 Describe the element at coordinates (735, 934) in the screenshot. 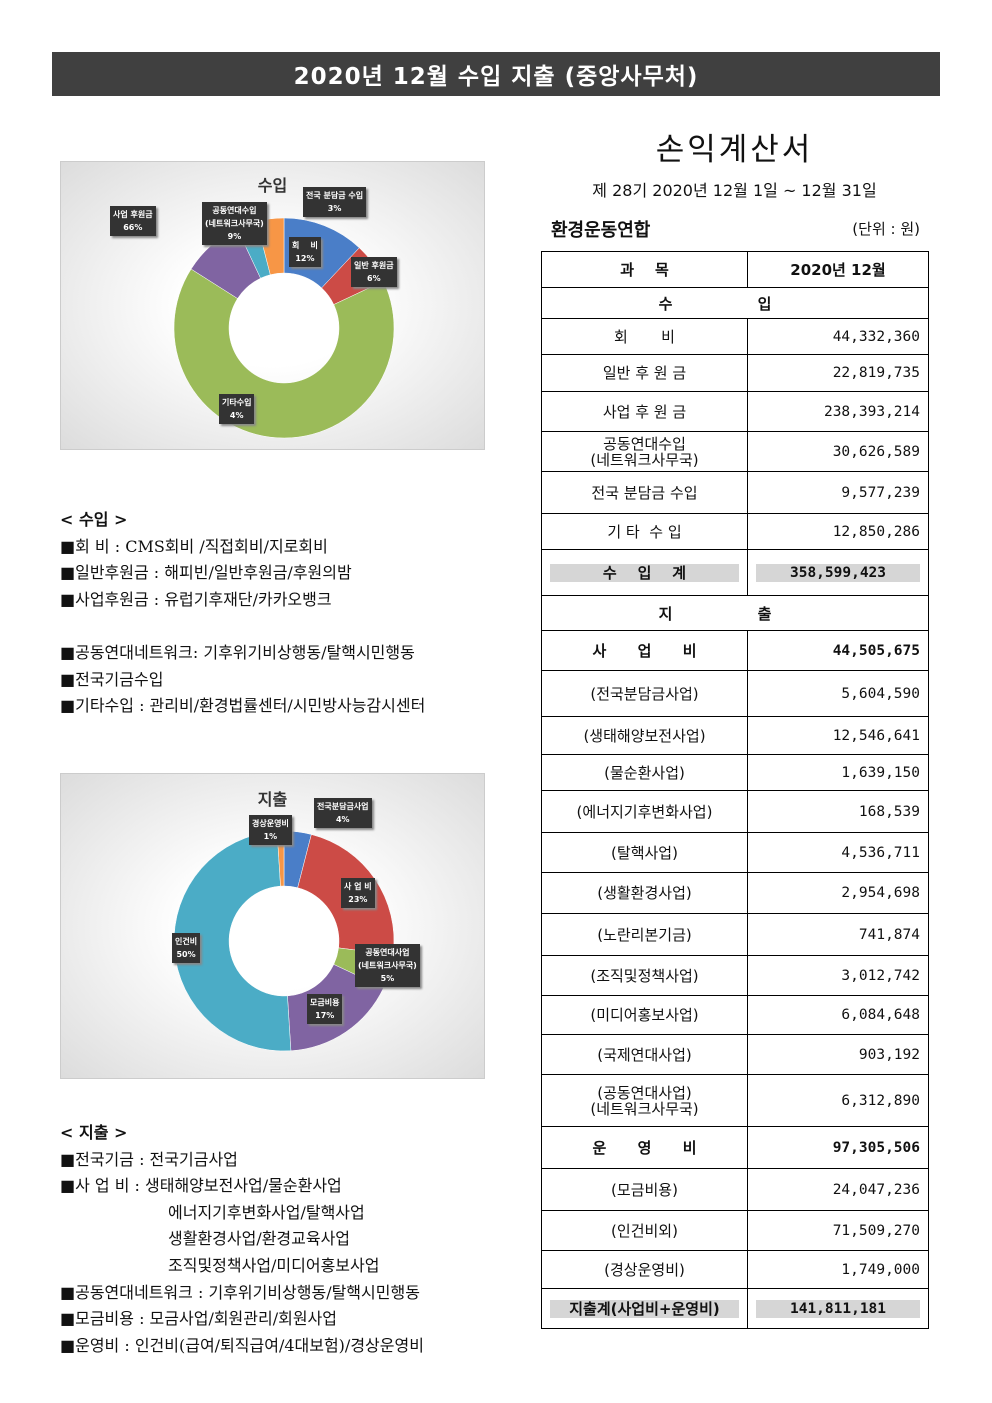

I see `table-row: (노란리본기금) 741,874` at that location.